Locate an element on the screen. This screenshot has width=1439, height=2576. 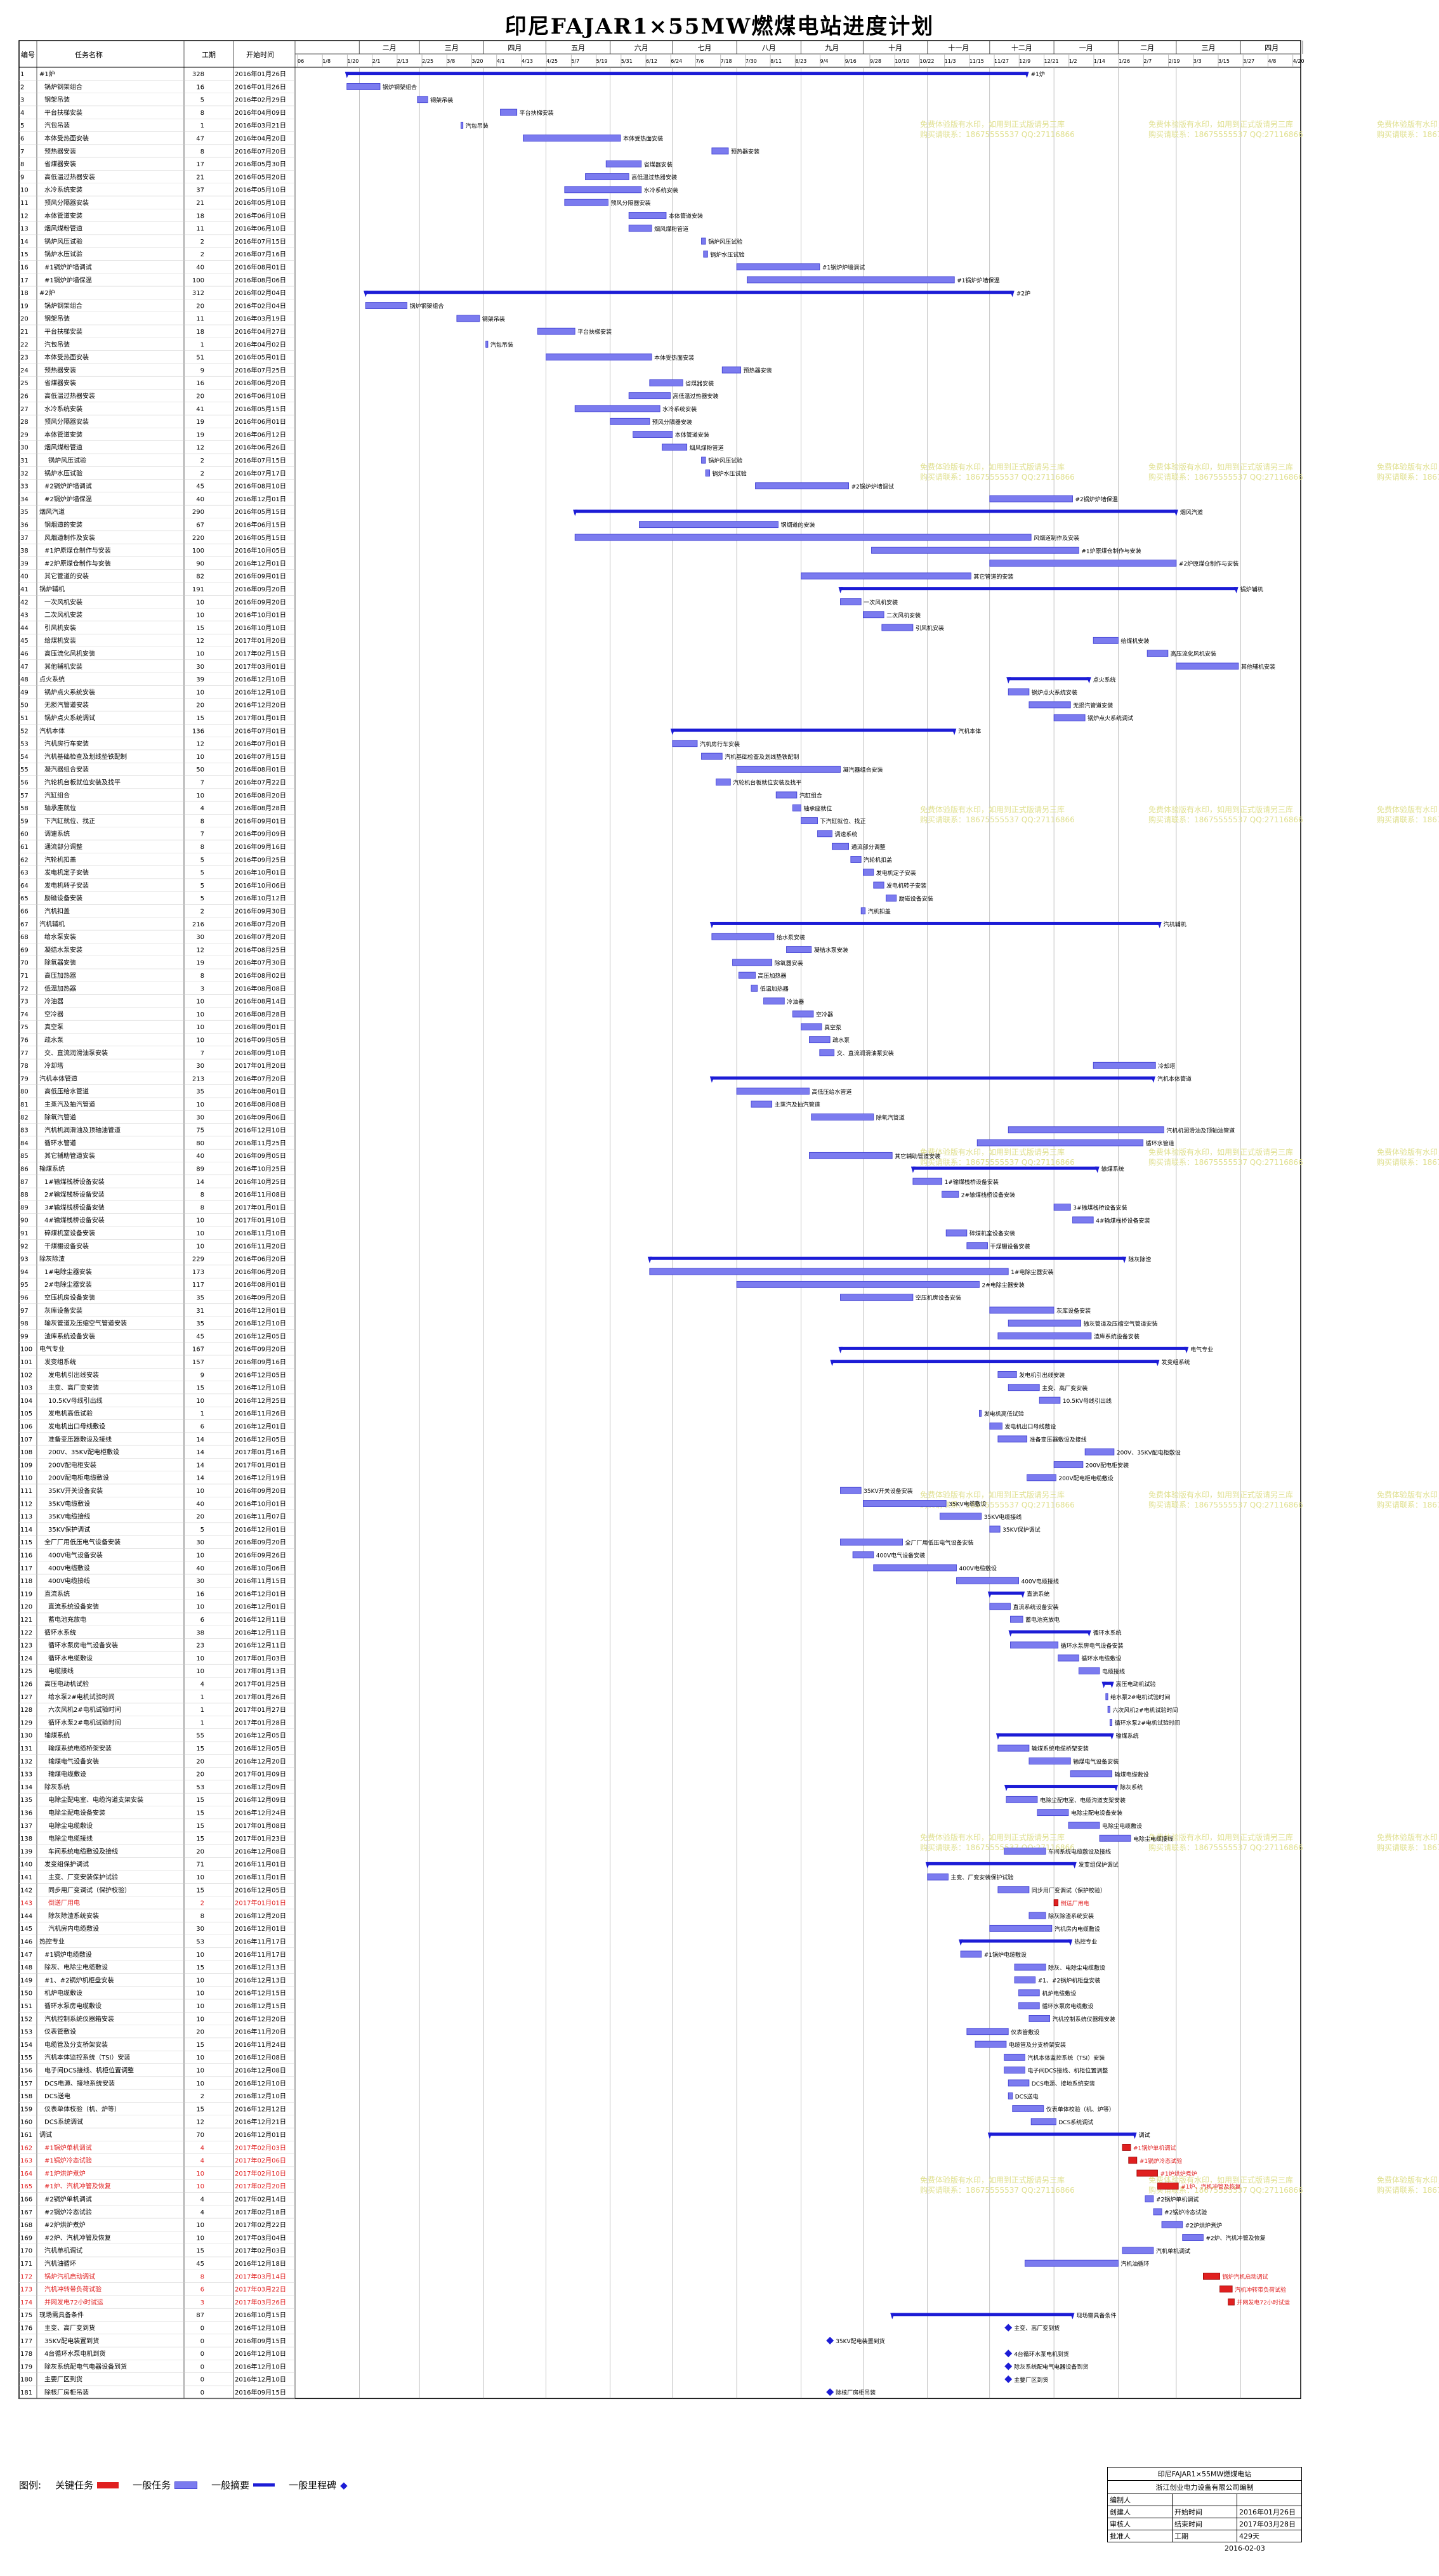
title-block-row: 审核人 结束时间 2017年03月28日 is located at coordinates (1204, 2524).